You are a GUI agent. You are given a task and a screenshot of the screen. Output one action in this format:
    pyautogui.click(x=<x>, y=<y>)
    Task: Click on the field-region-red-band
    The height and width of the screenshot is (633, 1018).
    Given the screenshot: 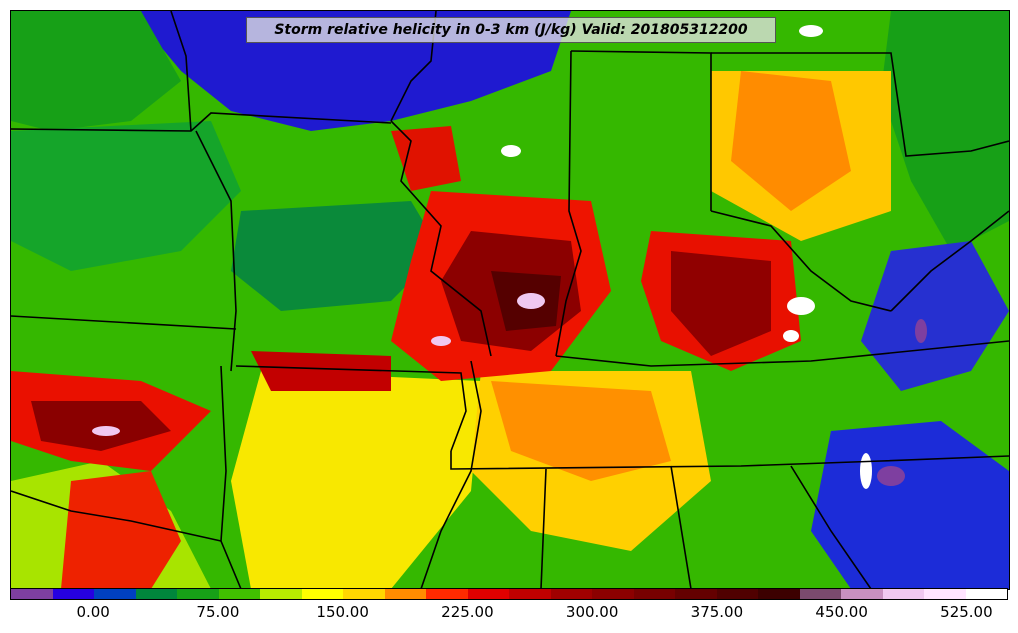 What is the action you would take?
    pyautogui.click(x=321, y=371)
    